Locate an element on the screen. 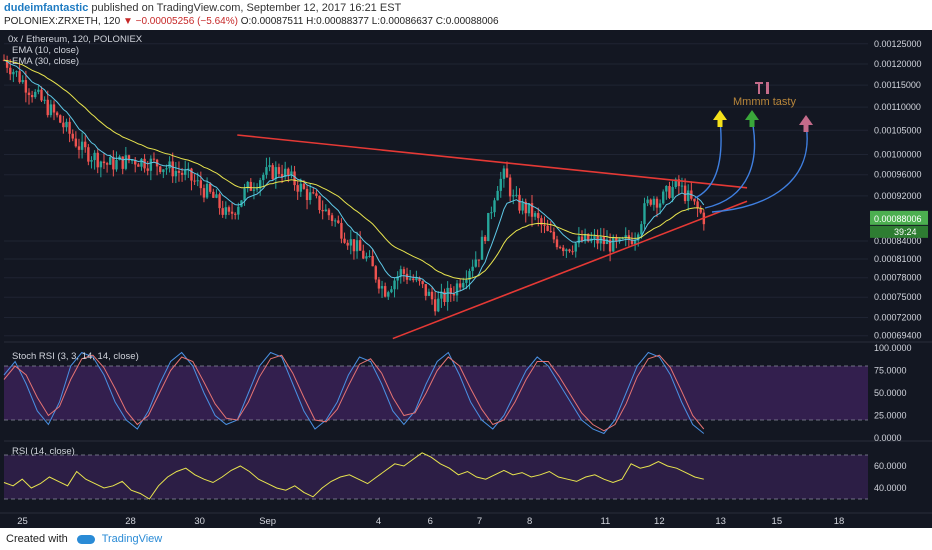 The height and width of the screenshot is (550, 932). yellow-up-arrow is located at coordinates (720, 115).